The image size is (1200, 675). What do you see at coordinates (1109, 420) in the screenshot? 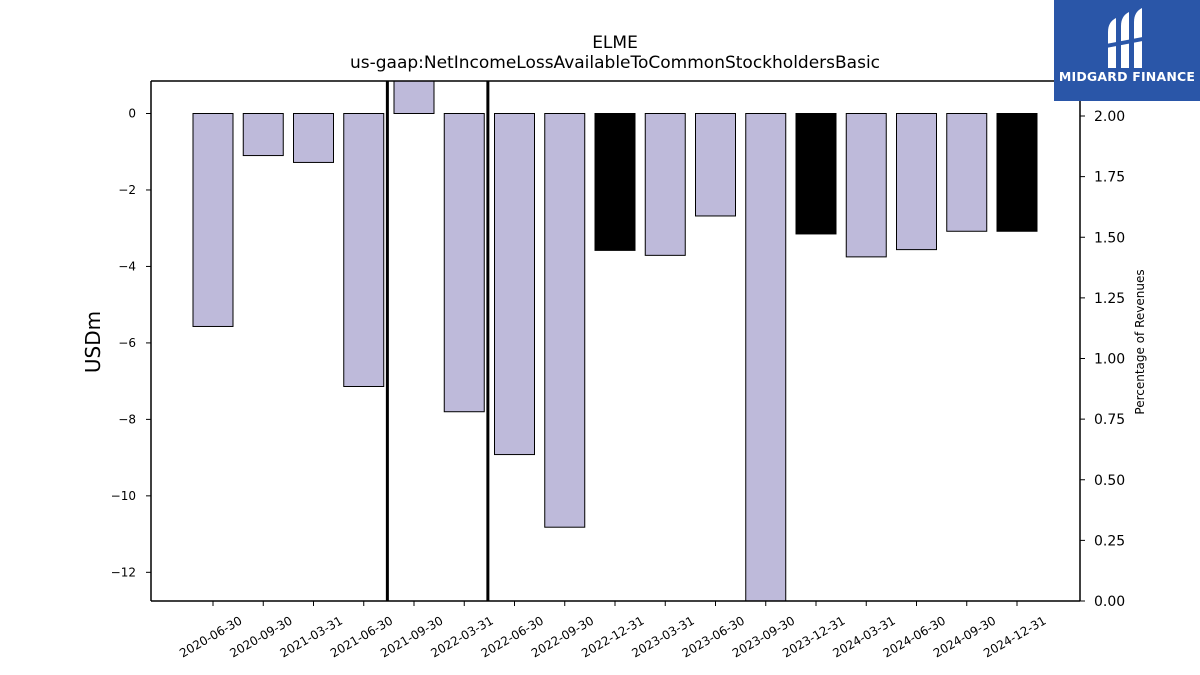
I see `y-right-tick-label: 0.75` at bounding box center [1109, 420].